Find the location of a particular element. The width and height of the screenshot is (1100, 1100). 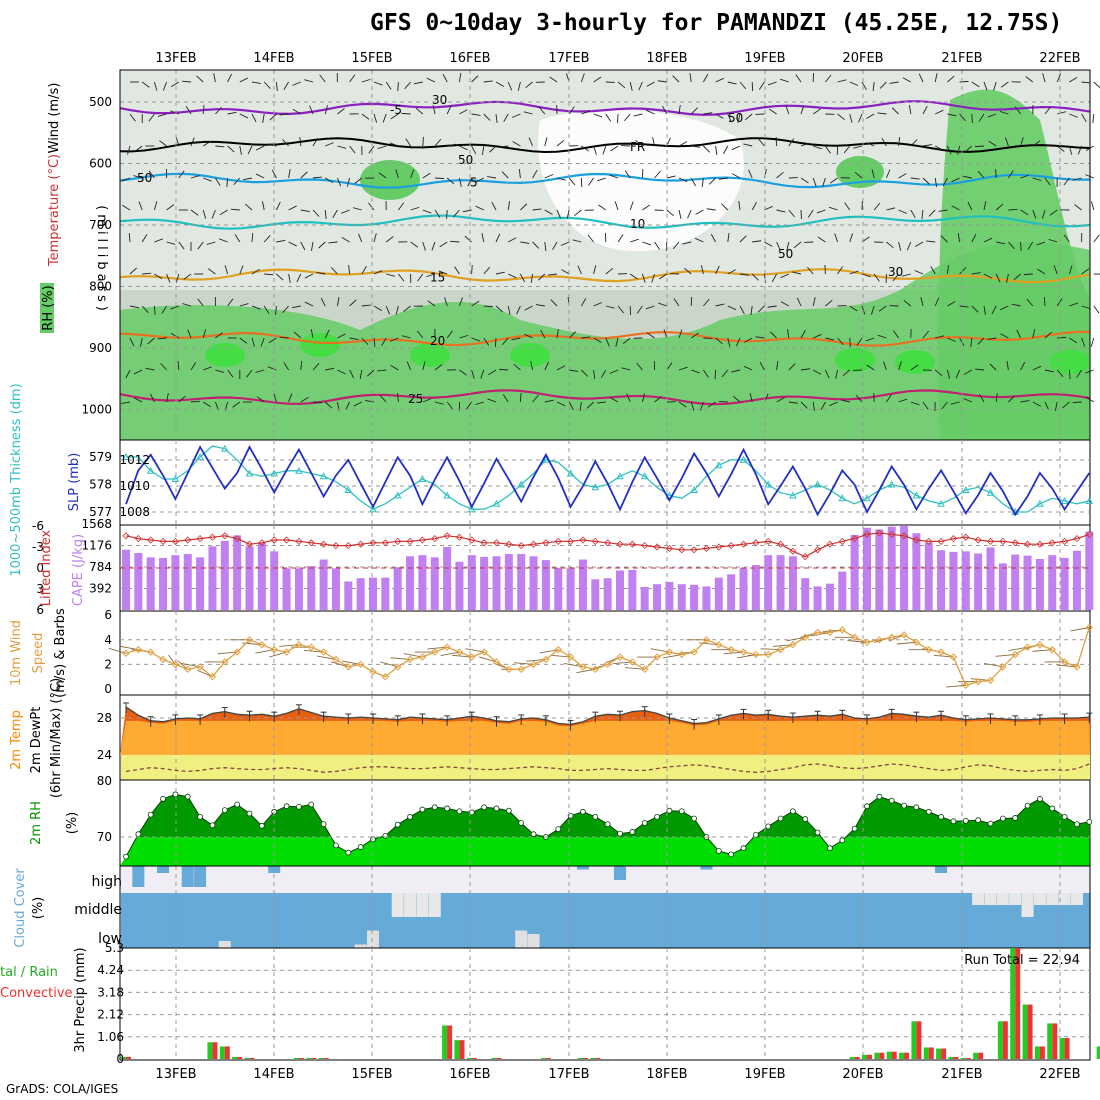

p8-label-b: Convective is located at coordinates (36, 993).